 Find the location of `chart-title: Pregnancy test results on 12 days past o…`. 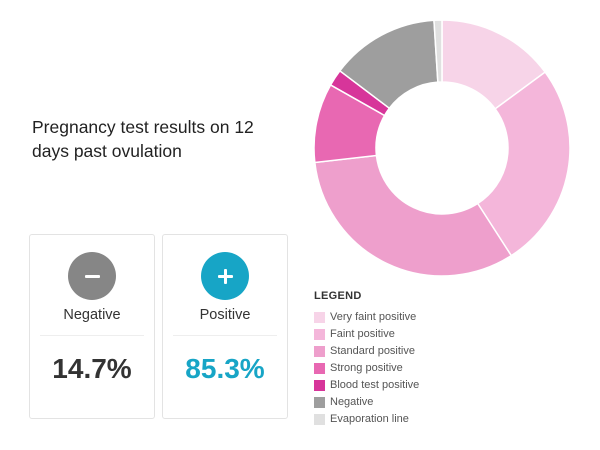

chart-title: Pregnancy test results on 12 days past o… is located at coordinates (143, 139).